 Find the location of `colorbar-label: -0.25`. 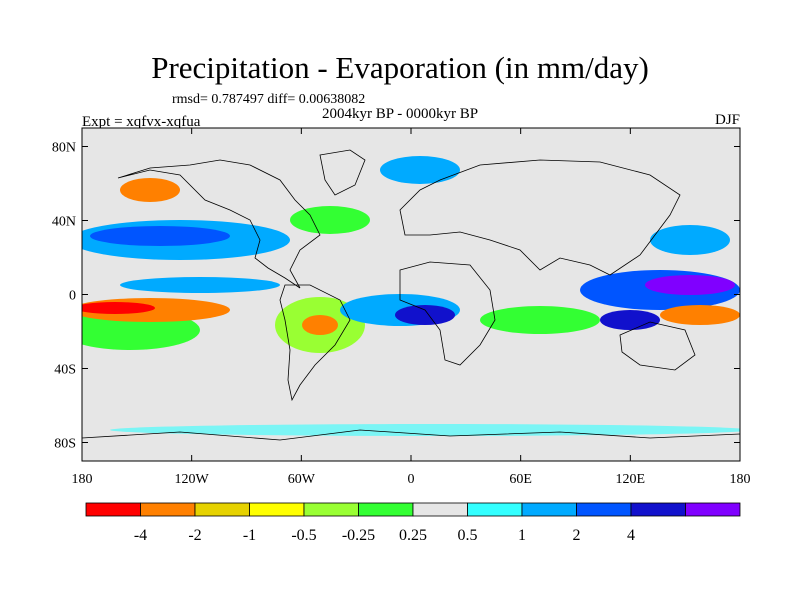

colorbar-label: -0.25 is located at coordinates (358, 535).